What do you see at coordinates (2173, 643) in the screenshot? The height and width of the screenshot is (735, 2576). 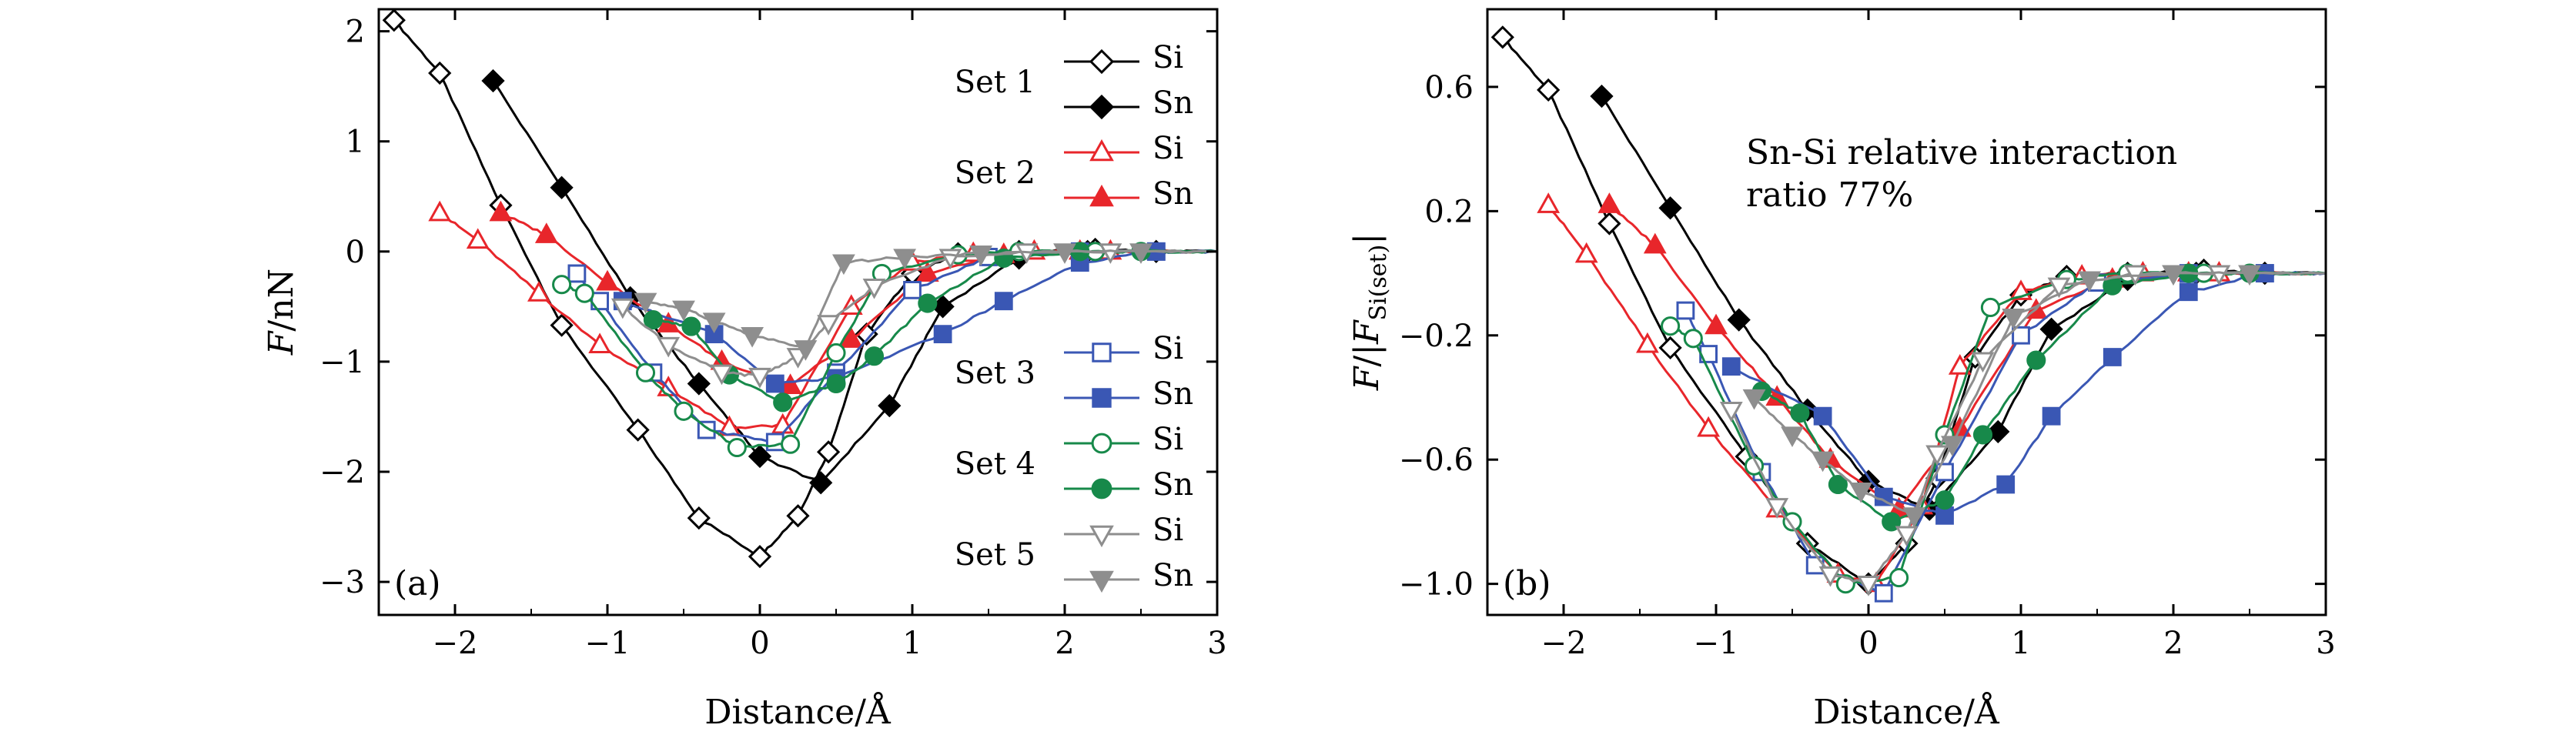 I see `x-tick-label: 2` at bounding box center [2173, 643].